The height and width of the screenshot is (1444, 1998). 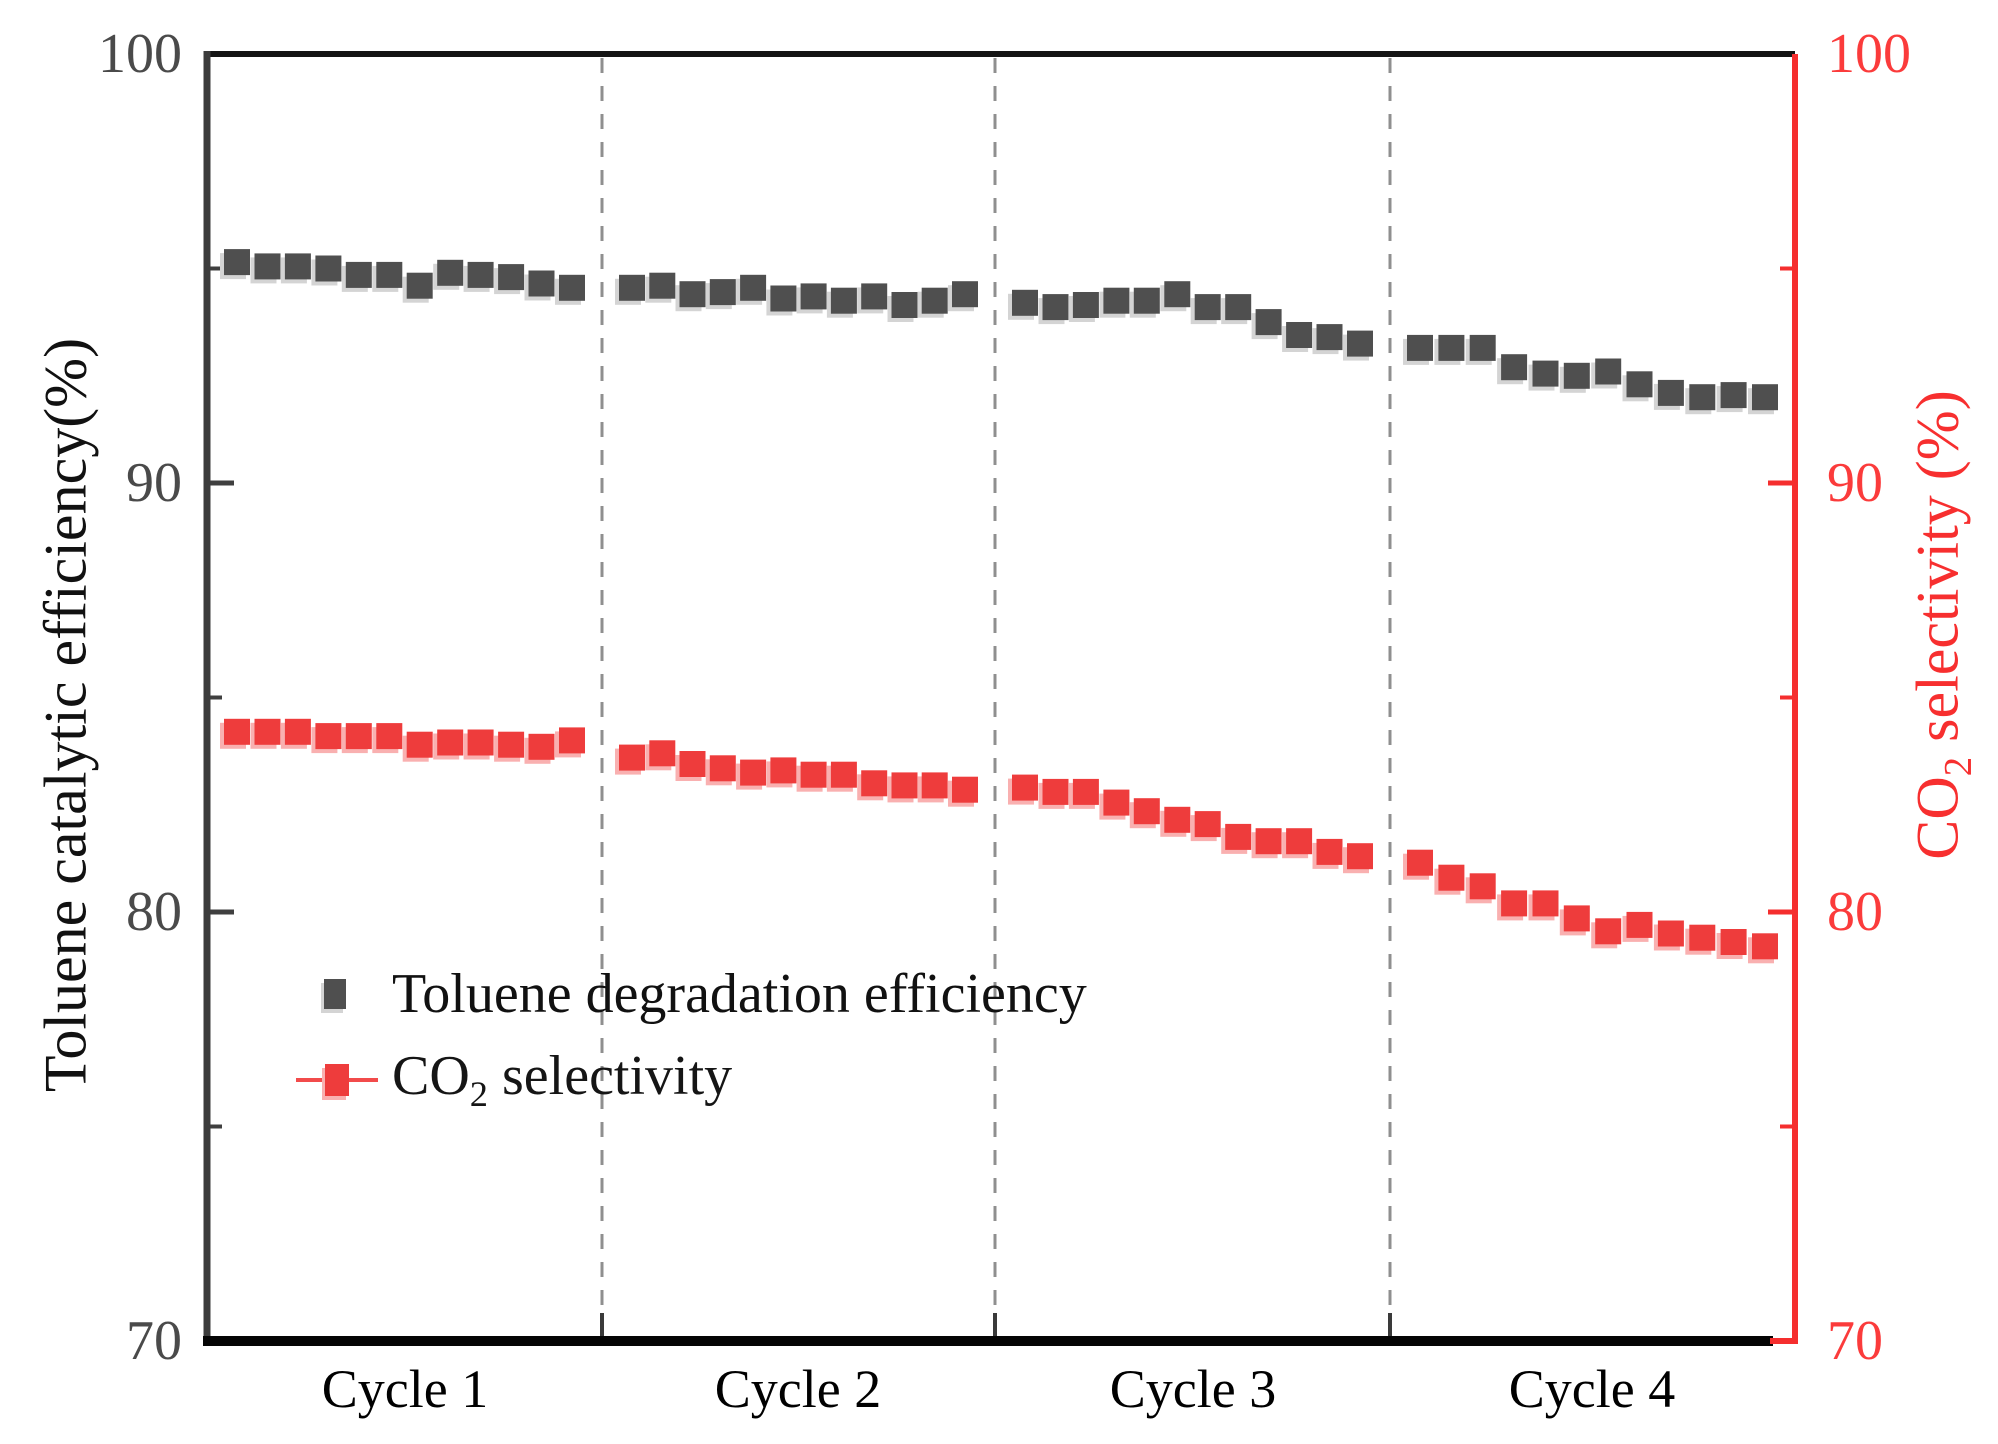 I want to click on left-tick-label-100: 100, so click(x=140, y=54).